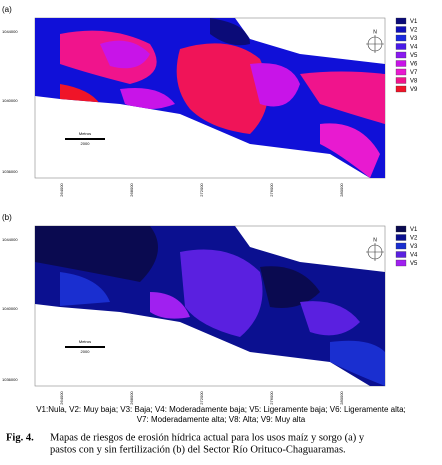 The height and width of the screenshot is (465, 442). What do you see at coordinates (414, 82) in the screenshot?
I see `legend-label: V8` at bounding box center [414, 82].